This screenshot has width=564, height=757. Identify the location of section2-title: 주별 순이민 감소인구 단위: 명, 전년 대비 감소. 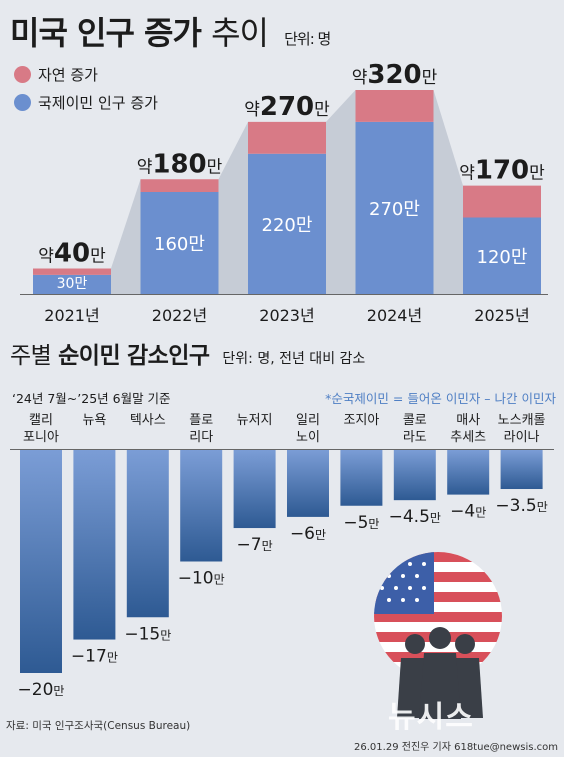
(188, 356).